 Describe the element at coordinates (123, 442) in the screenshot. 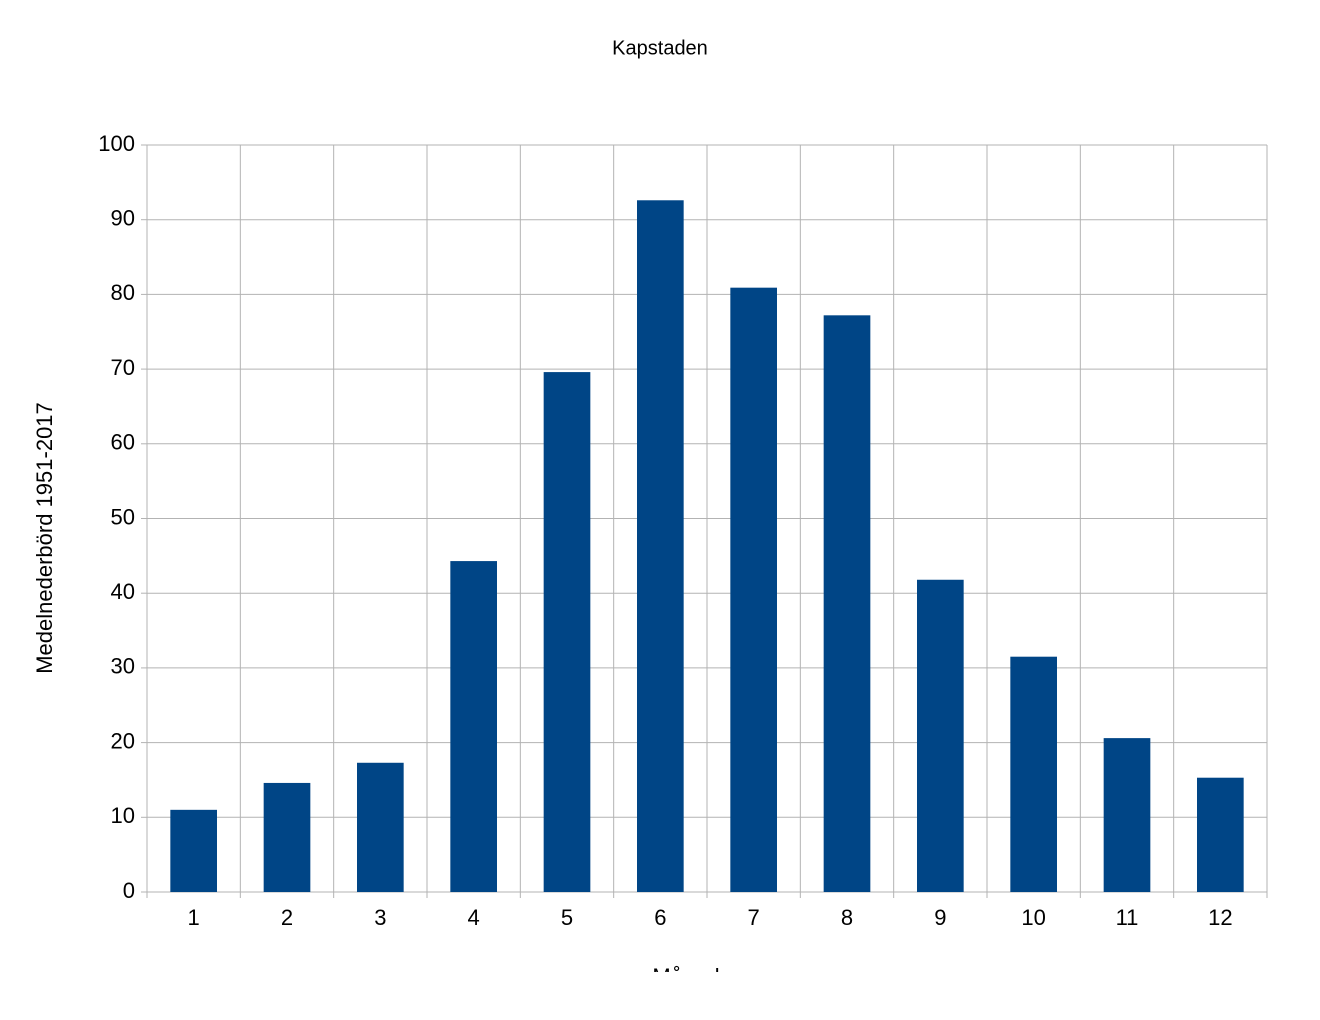

I see `y-tick-label: 60` at that location.